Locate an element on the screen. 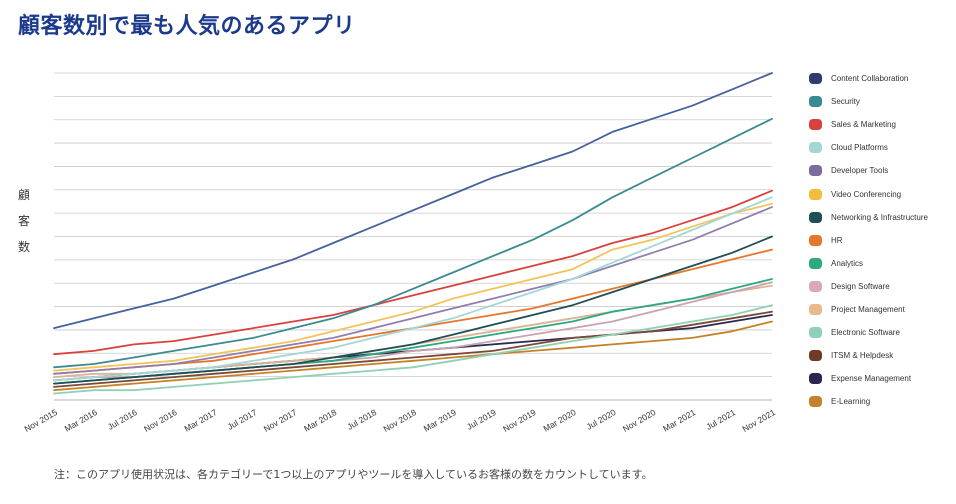 The height and width of the screenshot is (504, 956). legend-item: Networking & Infrastructure is located at coordinates (868, 217).